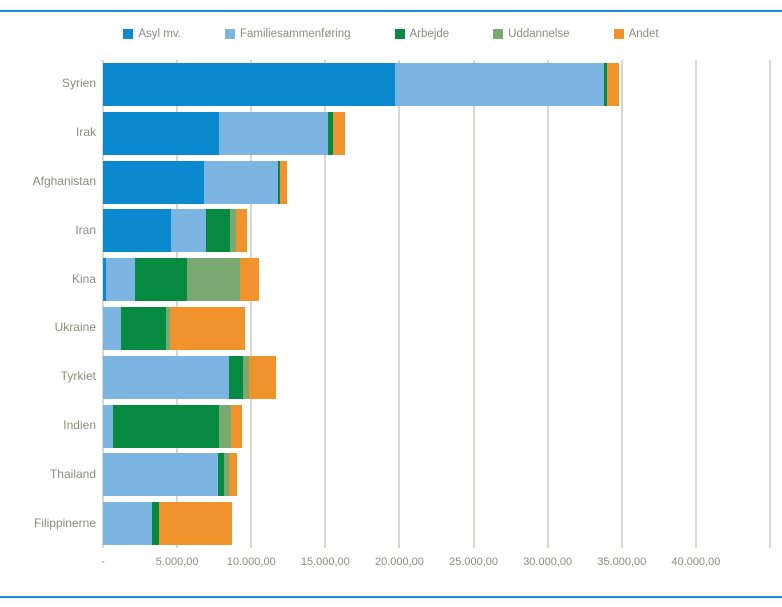 The width and height of the screenshot is (782, 607). I want to click on category-label: Filippinerne, so click(64, 522).